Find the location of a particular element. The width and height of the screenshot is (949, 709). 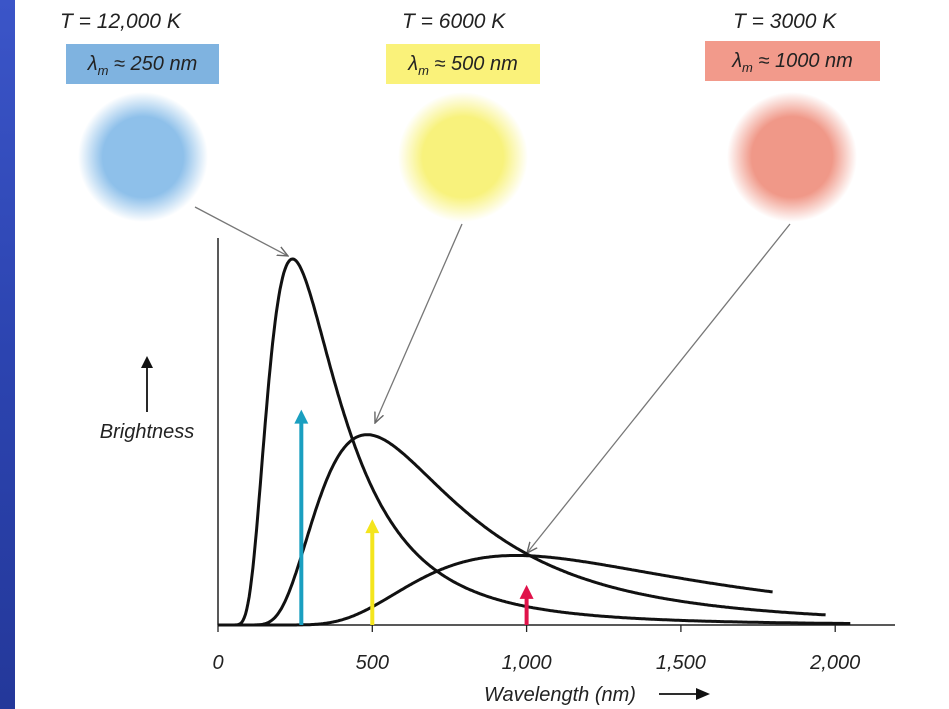

star-12000-icon is located at coordinates (143, 157).